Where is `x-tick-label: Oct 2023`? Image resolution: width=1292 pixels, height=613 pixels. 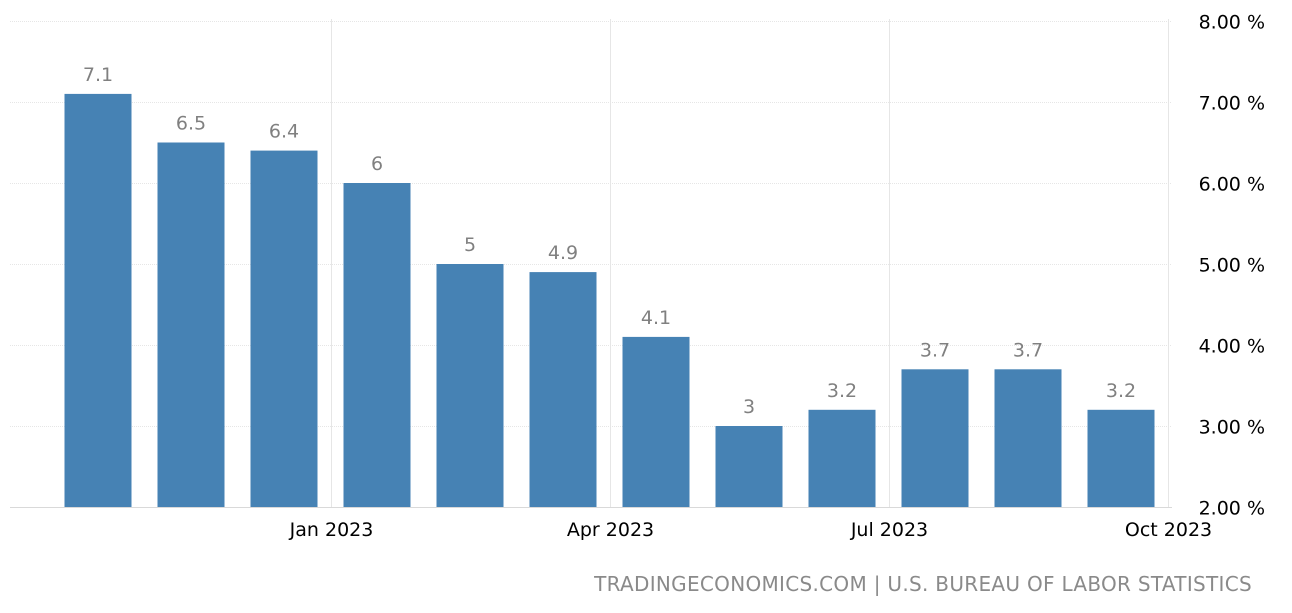 x-tick-label: Oct 2023 is located at coordinates (1168, 530).